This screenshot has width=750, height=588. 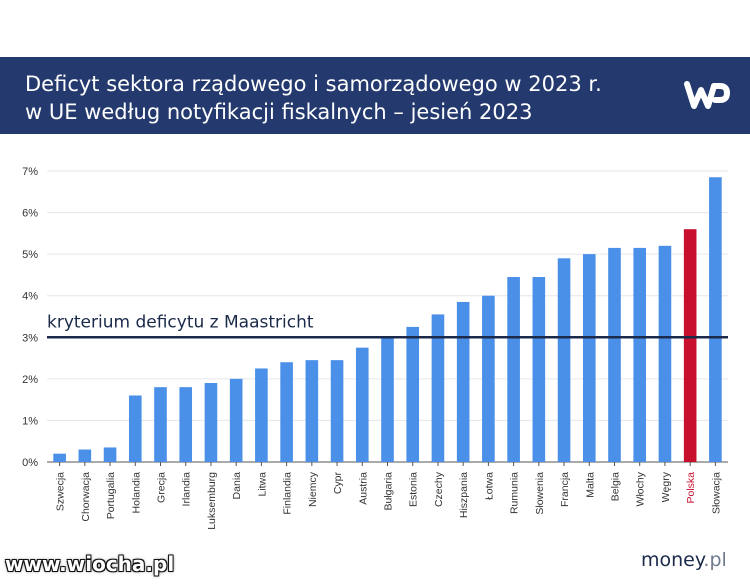 What do you see at coordinates (262, 484) in the screenshot?
I see `x-tick-label: Litwa` at bounding box center [262, 484].